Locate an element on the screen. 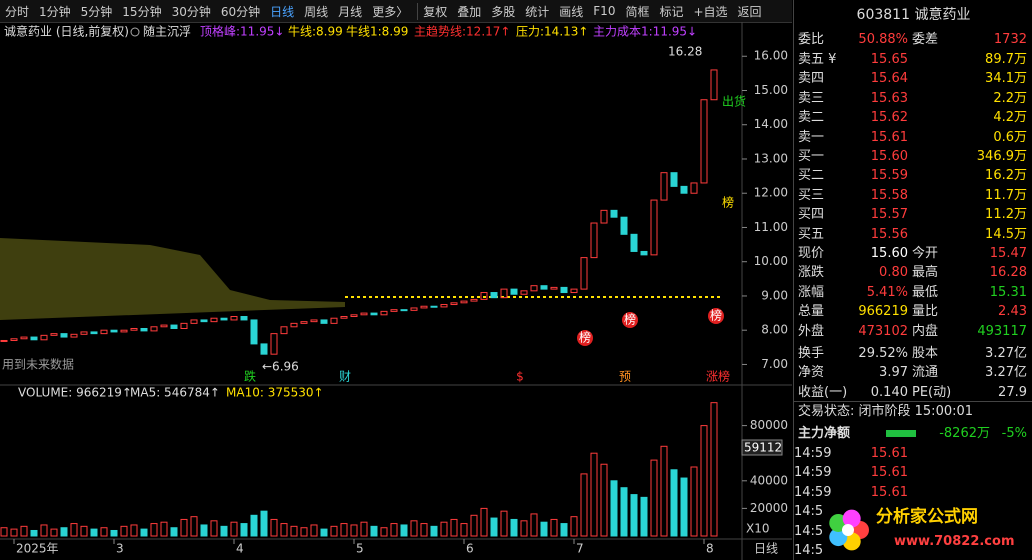  period-tab: 周线 is located at coordinates (316, 11).